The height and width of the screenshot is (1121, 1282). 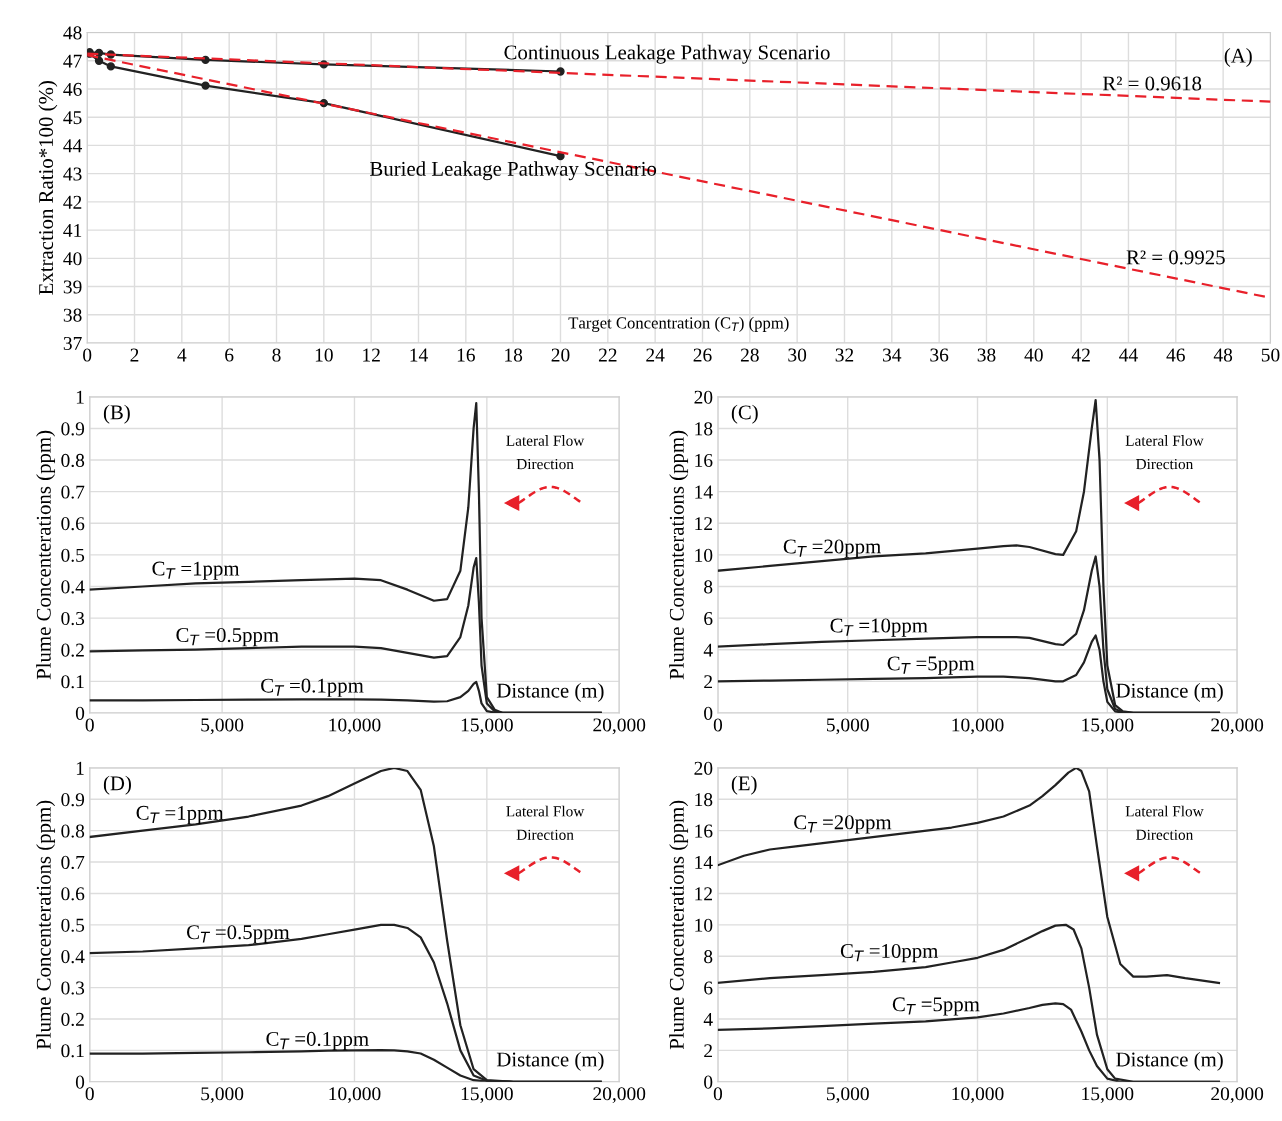 I want to click on y-tick-label: 37, so click(x=72, y=343).